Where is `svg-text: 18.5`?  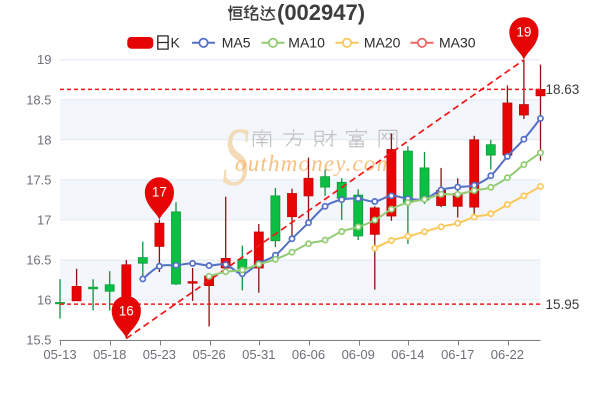
svg-text: 18.5 is located at coordinates (38, 99).